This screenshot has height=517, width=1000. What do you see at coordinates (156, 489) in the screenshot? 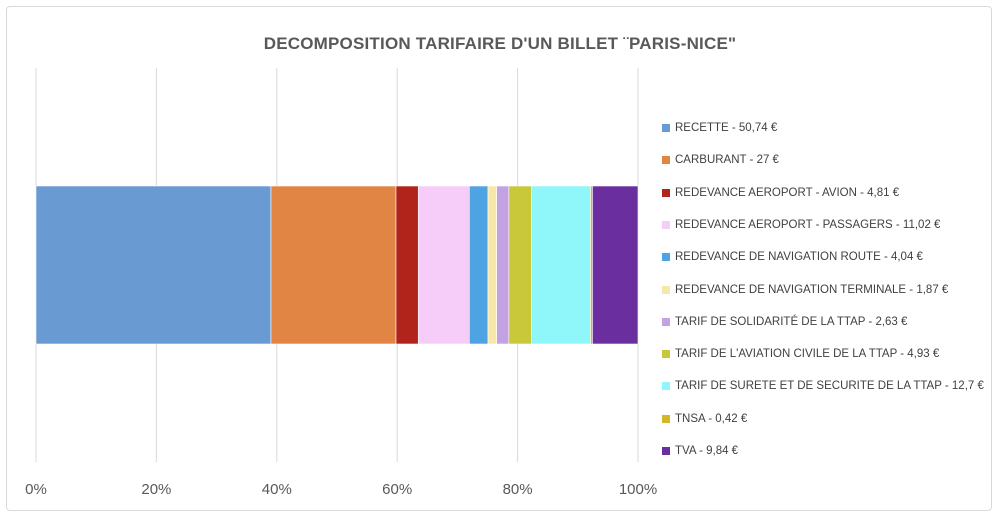
I see `x-tick-label: 20%` at bounding box center [156, 489].